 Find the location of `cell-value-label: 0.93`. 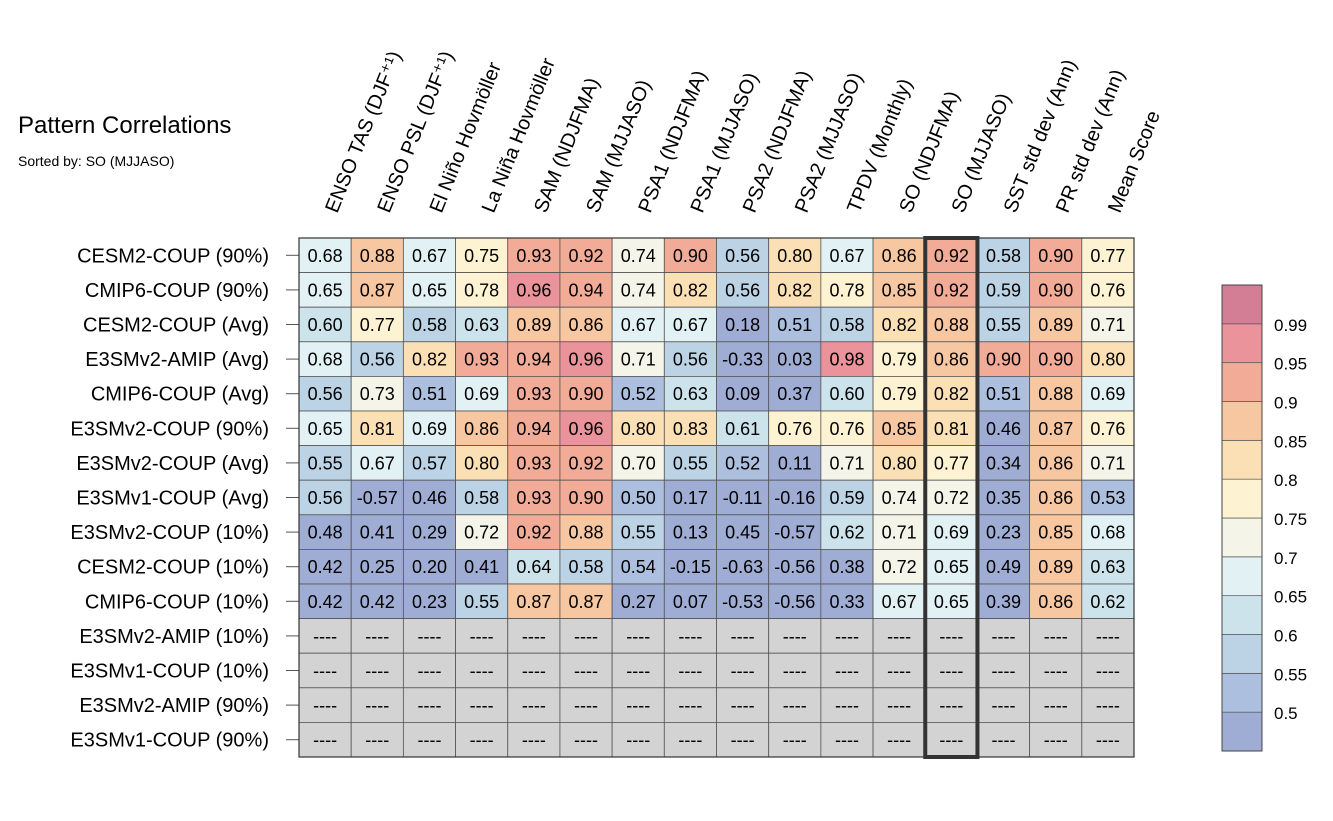

cell-value-label: 0.93 is located at coordinates (533, 463).